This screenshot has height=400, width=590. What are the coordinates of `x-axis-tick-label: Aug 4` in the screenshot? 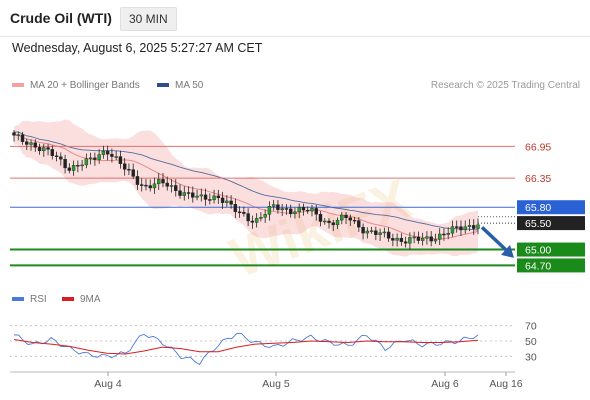 It's located at (108, 384).